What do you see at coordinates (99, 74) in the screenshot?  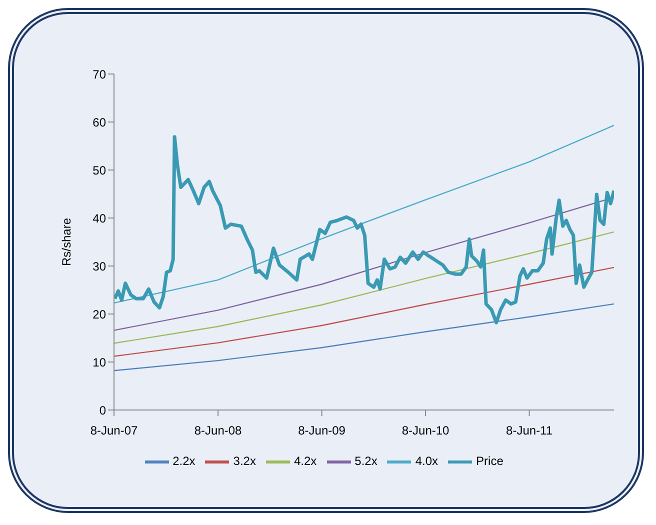 I see `y-tick-label: 70` at bounding box center [99, 74].